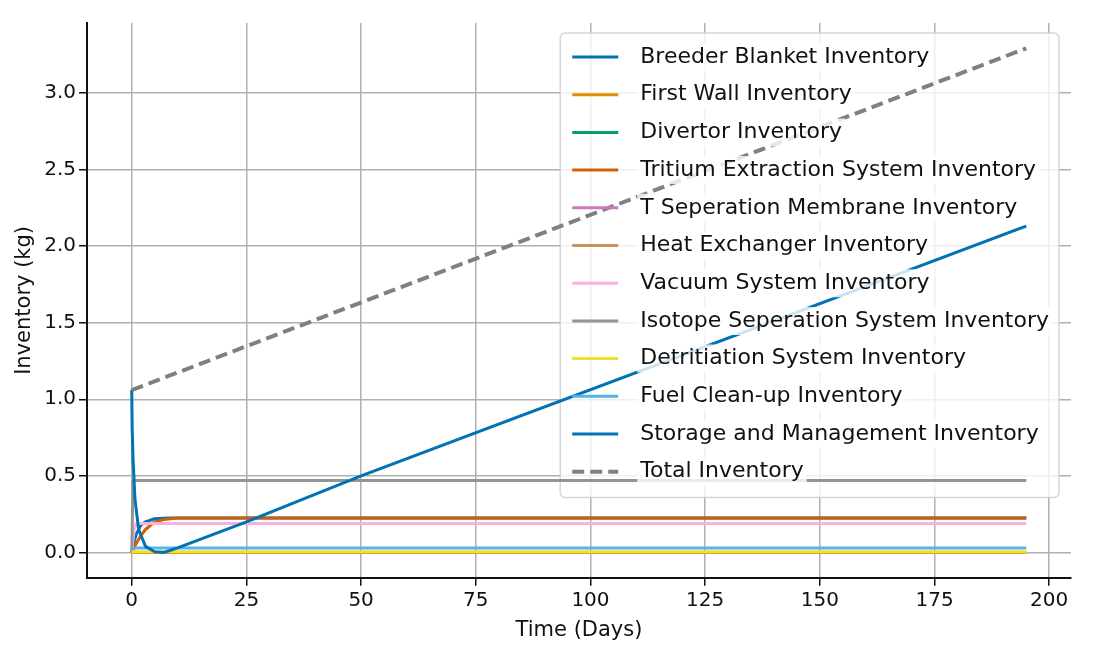 The image size is (1099, 653). What do you see at coordinates (785, 55) in the screenshot?
I see `legend-label: Breeder Blanket Inventory` at bounding box center [785, 55].